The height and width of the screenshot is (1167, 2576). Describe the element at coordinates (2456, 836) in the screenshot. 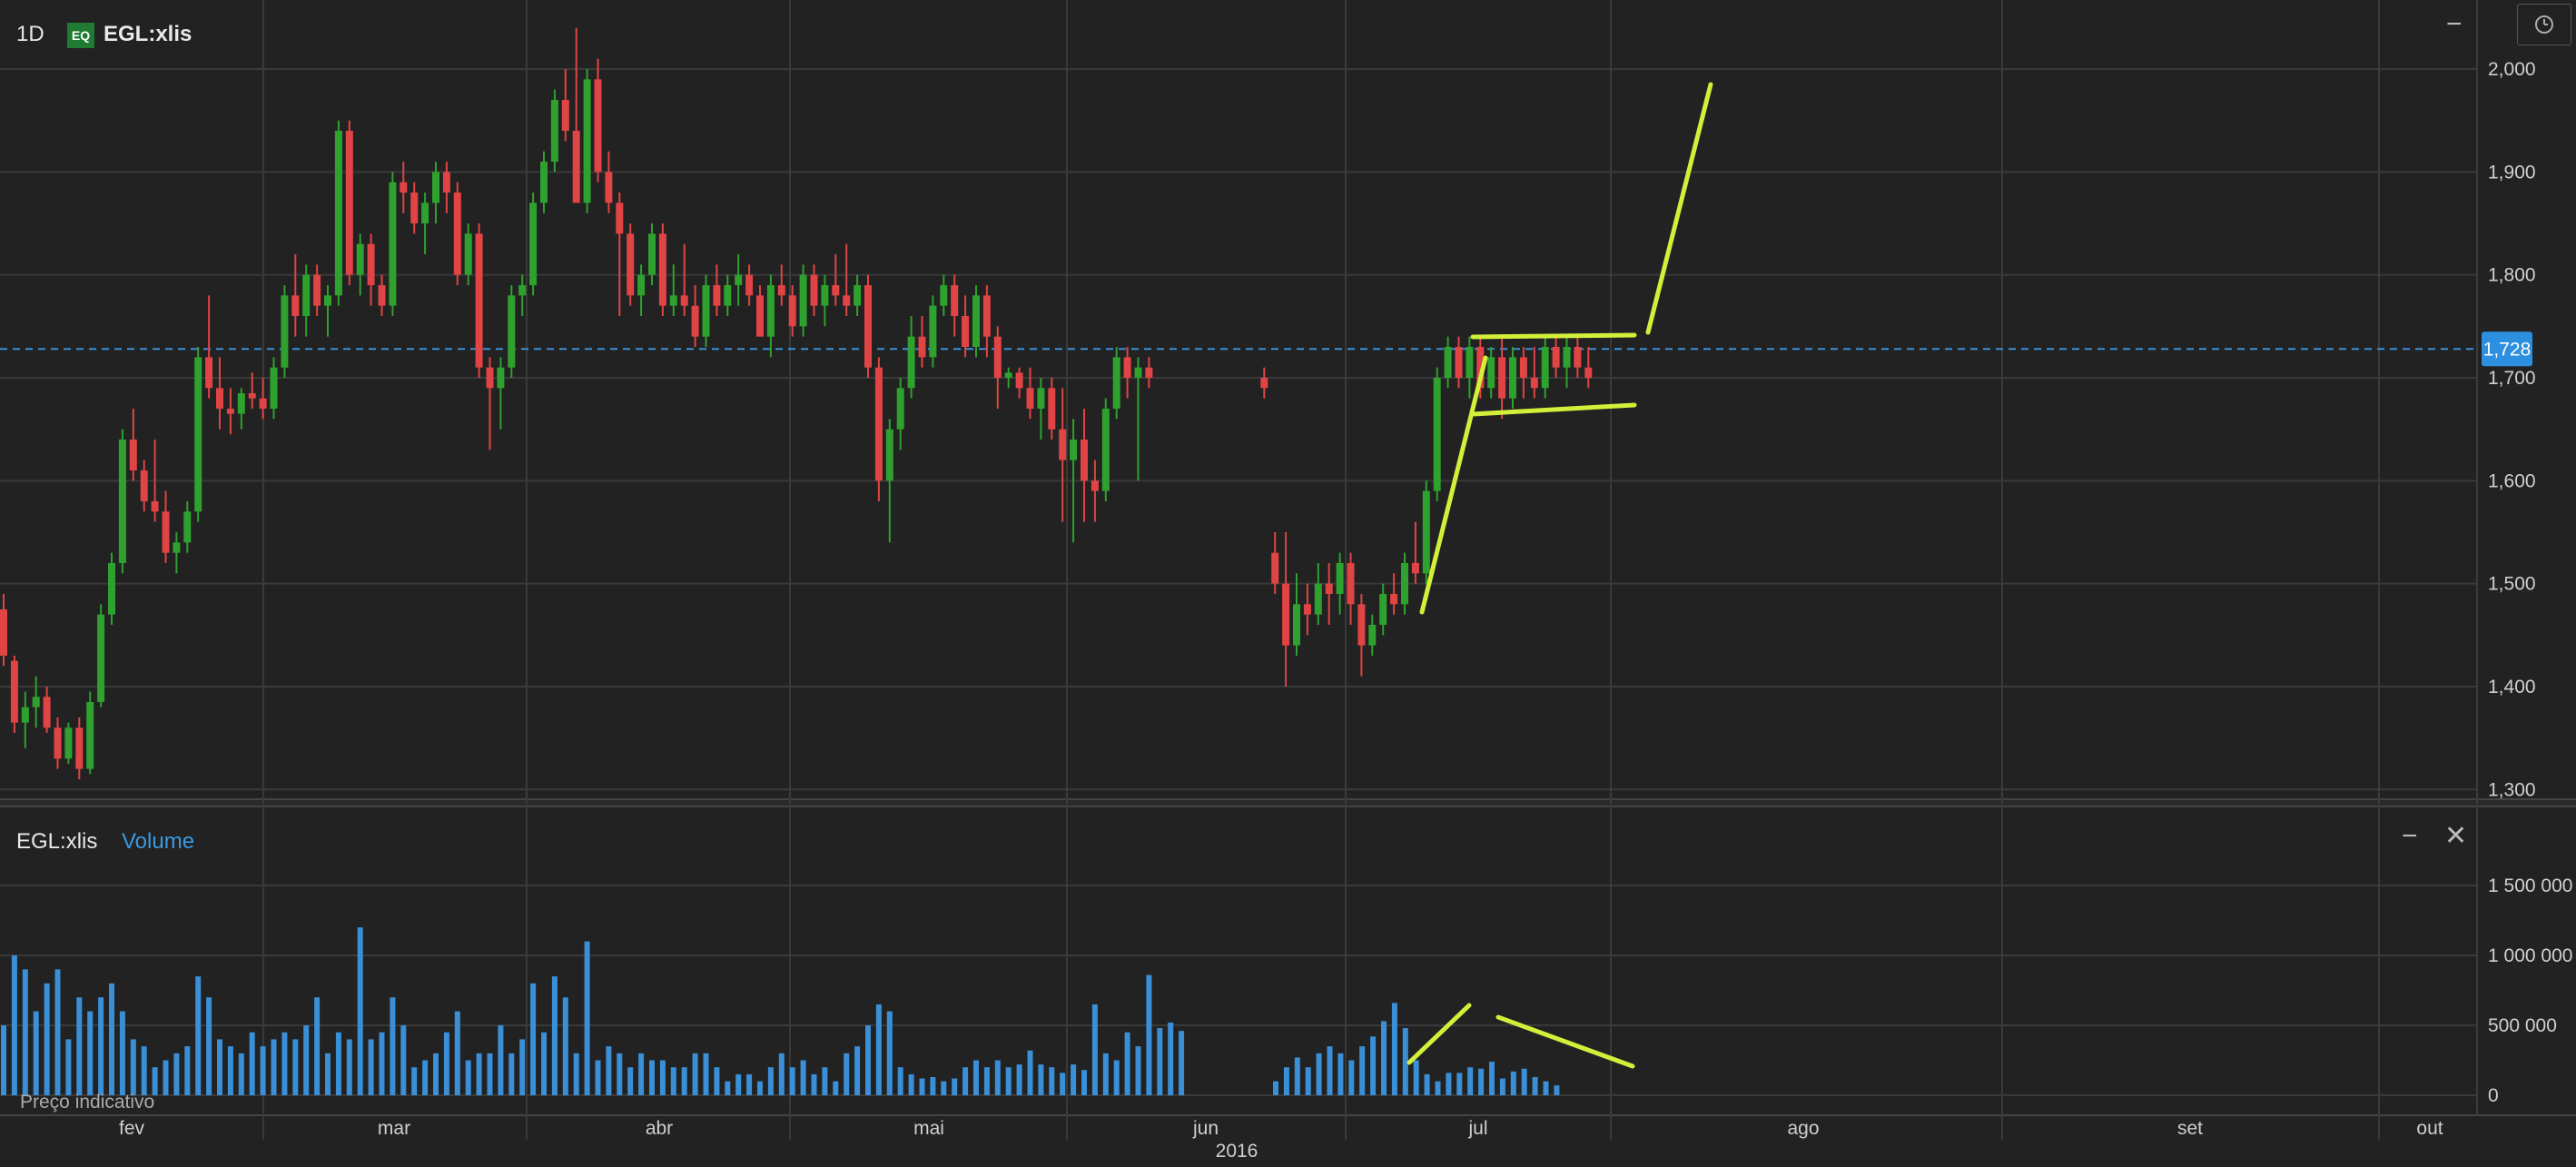

I see `close-icon: ✕` at that location.